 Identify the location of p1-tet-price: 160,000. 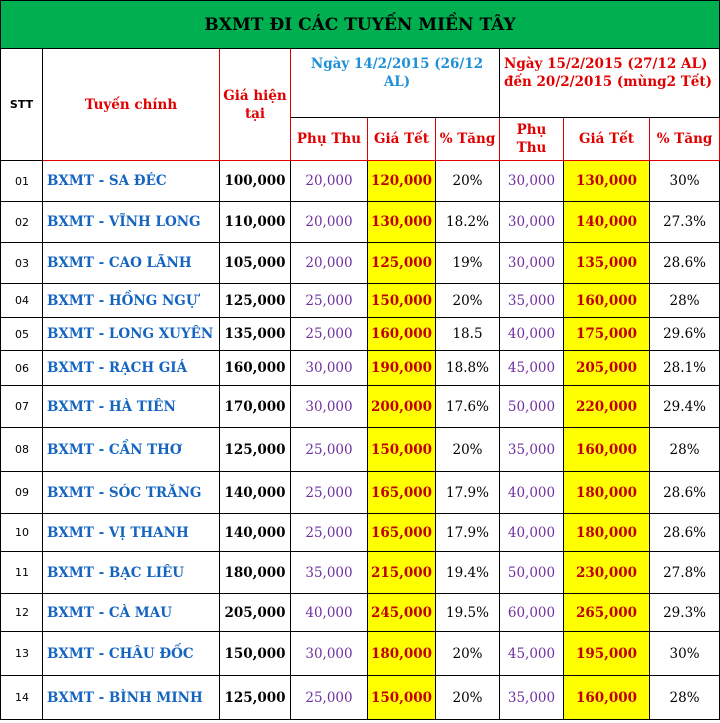
(401, 334).